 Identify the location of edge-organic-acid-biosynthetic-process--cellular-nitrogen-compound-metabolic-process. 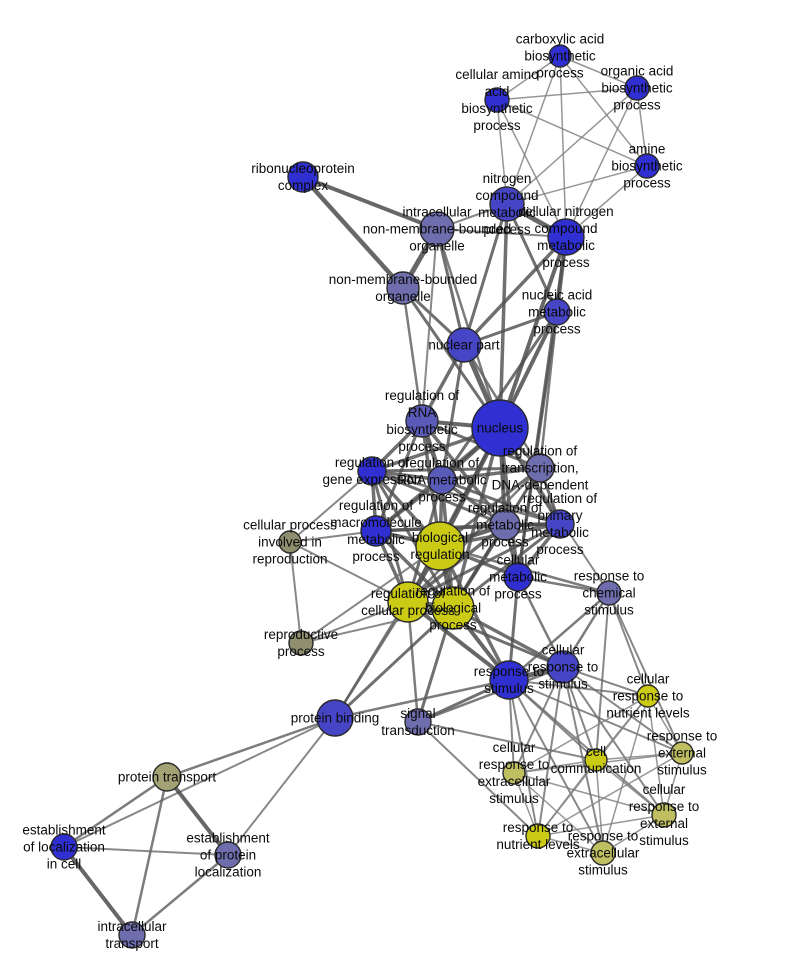
(601, 162).